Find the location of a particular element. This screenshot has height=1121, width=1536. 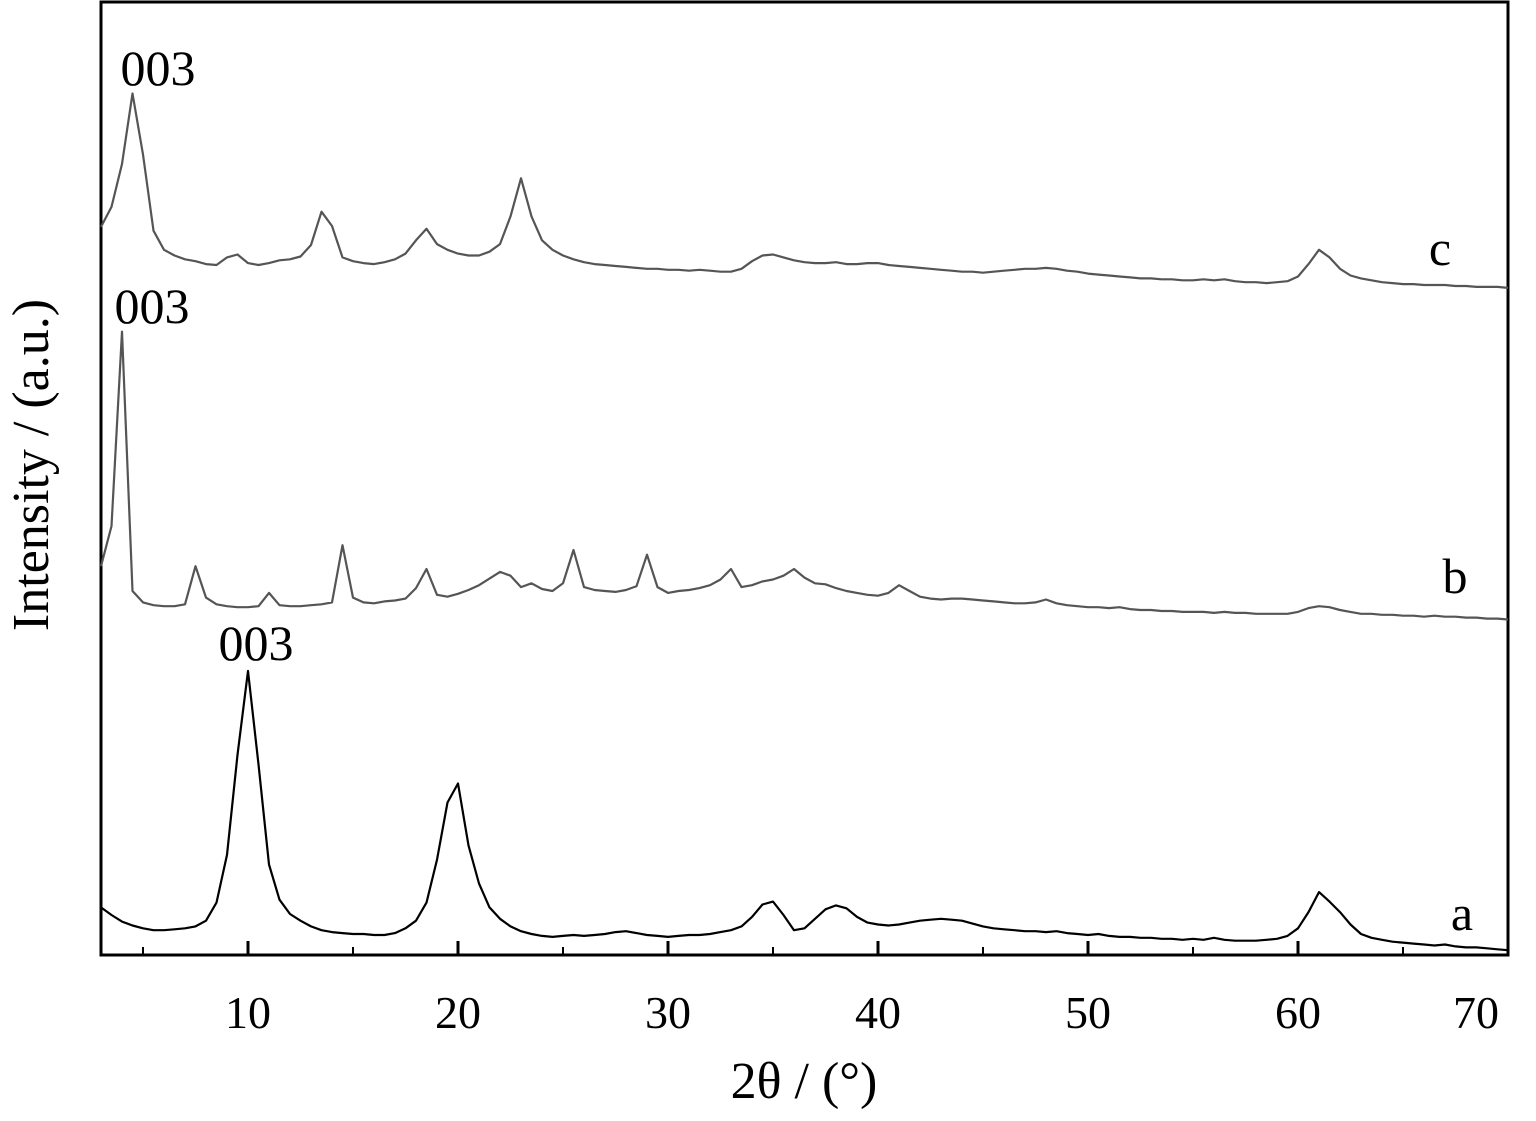

x-axis-label: 2θ / (°) is located at coordinates (804, 1081).